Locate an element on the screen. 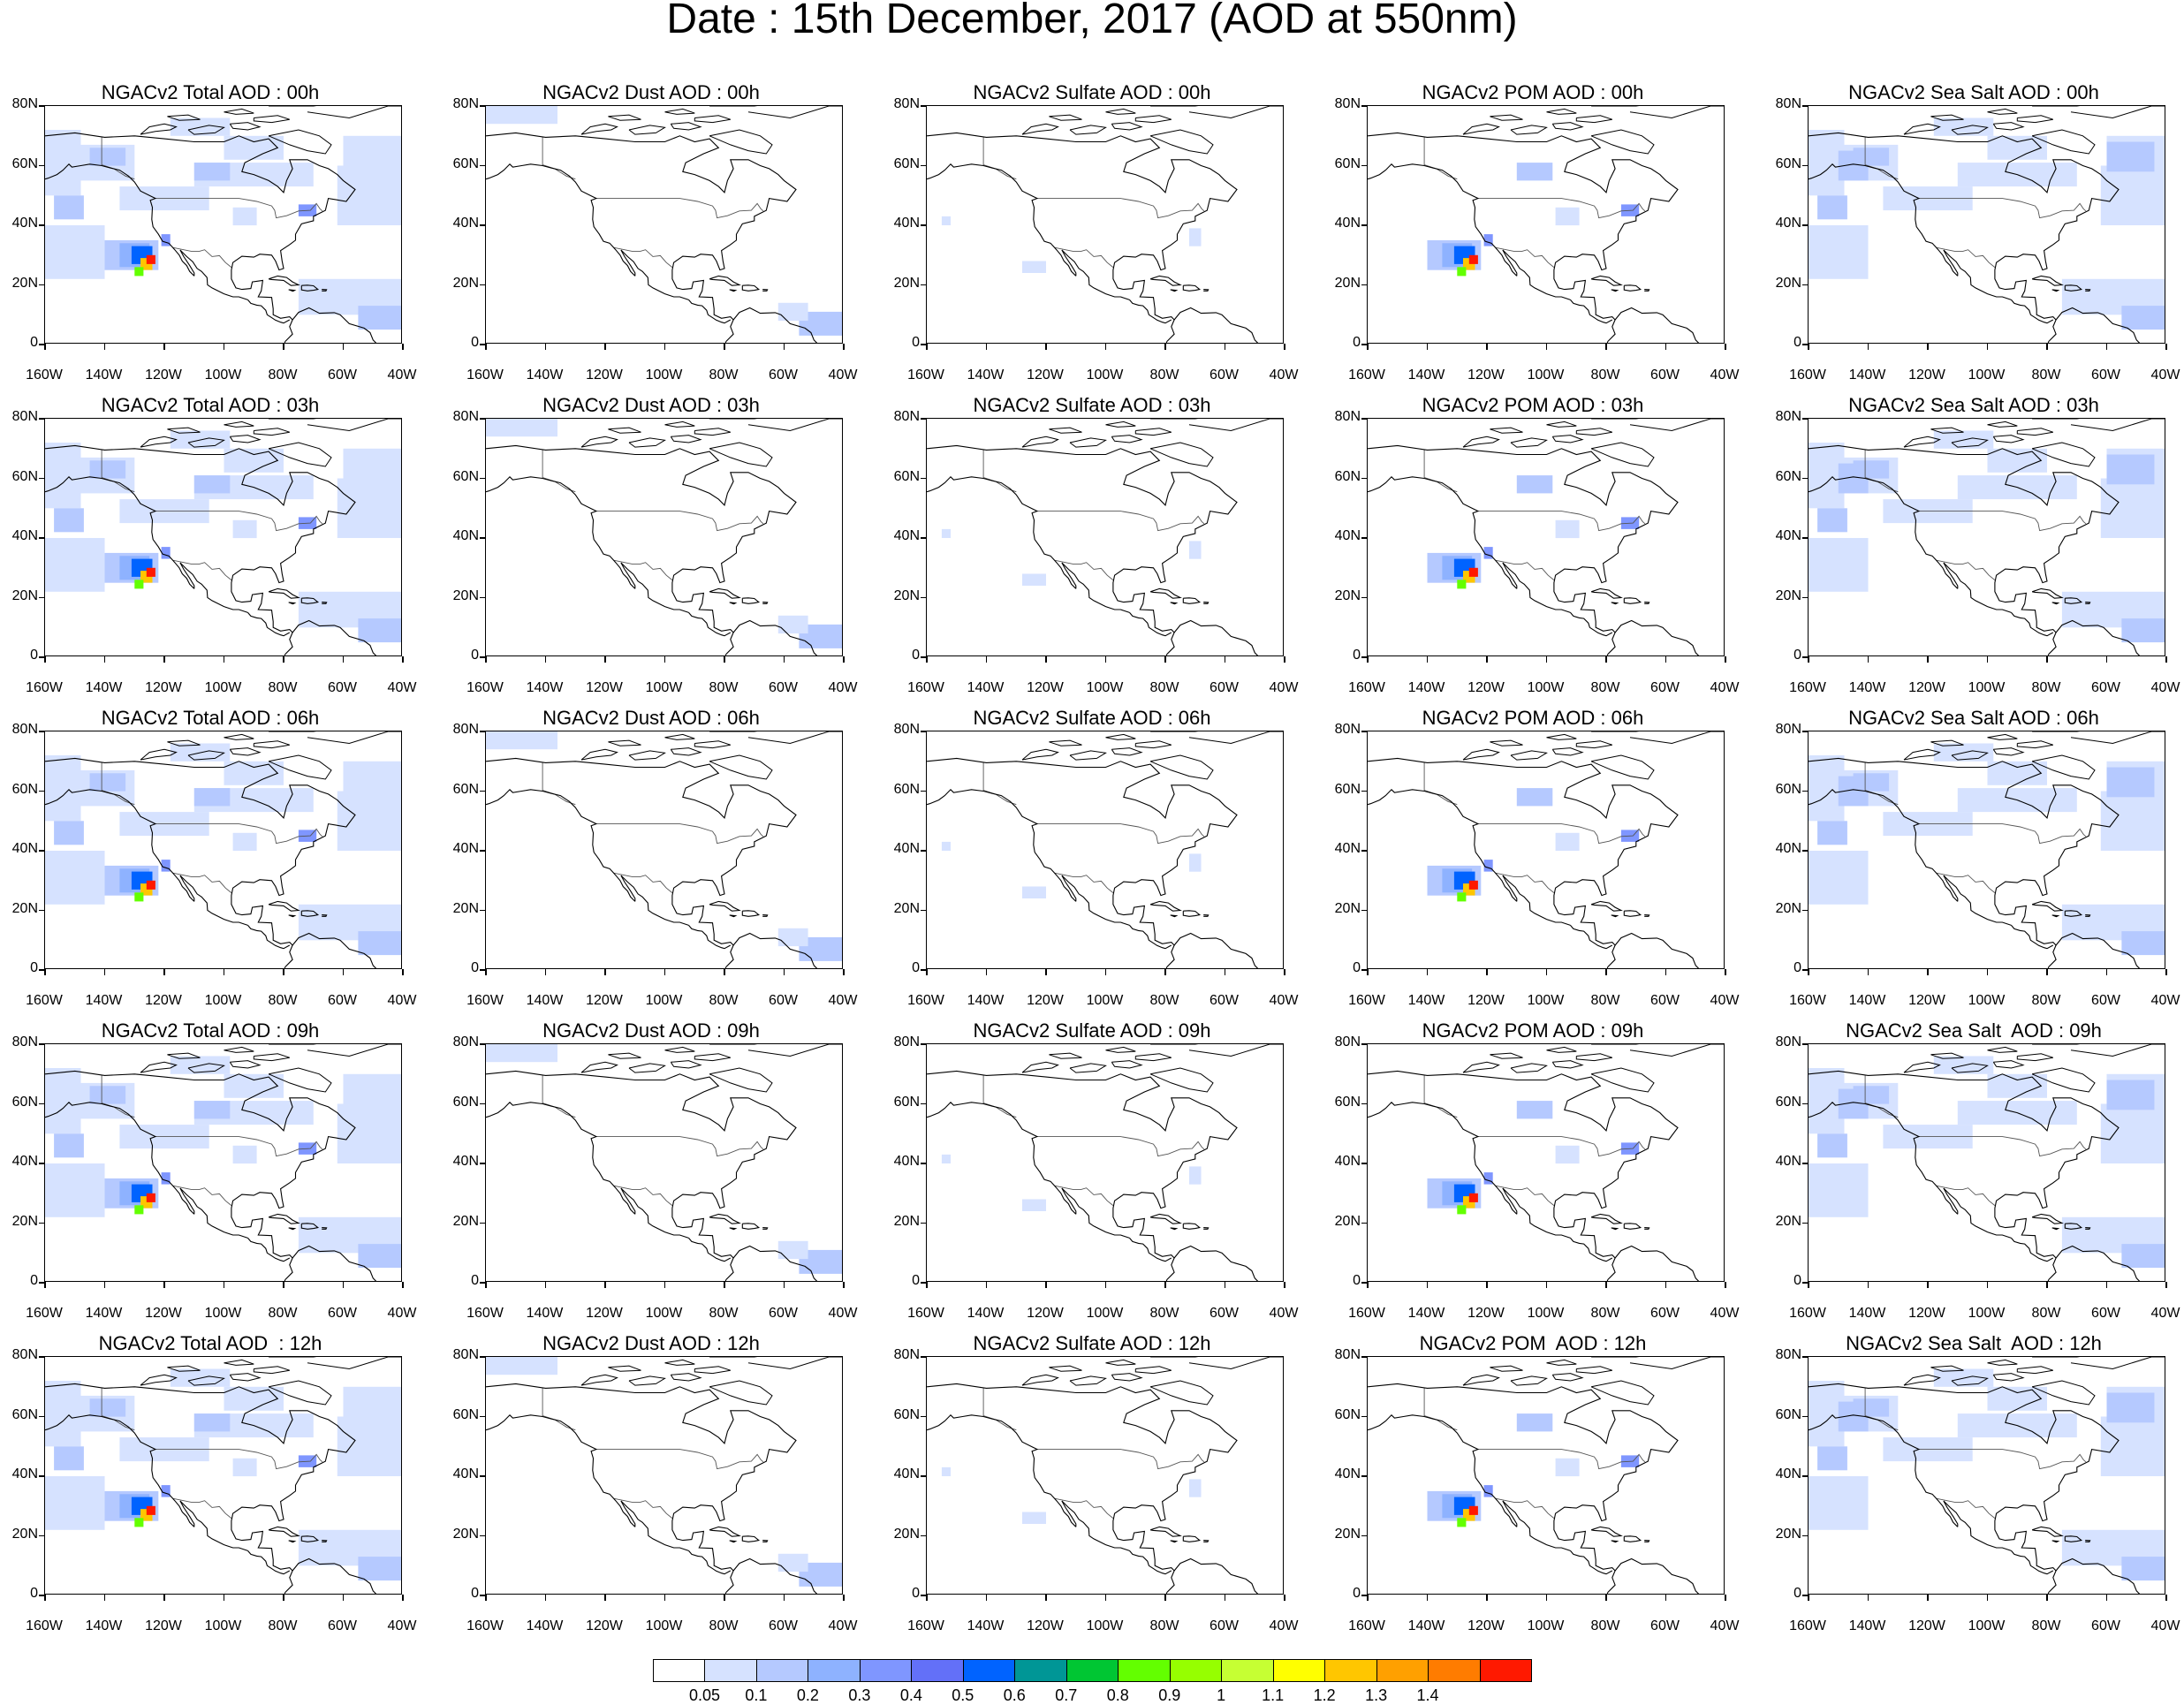  panel-title: NGACv2 Sea Salt AOD : 09h is located at coordinates (1974, 1030).